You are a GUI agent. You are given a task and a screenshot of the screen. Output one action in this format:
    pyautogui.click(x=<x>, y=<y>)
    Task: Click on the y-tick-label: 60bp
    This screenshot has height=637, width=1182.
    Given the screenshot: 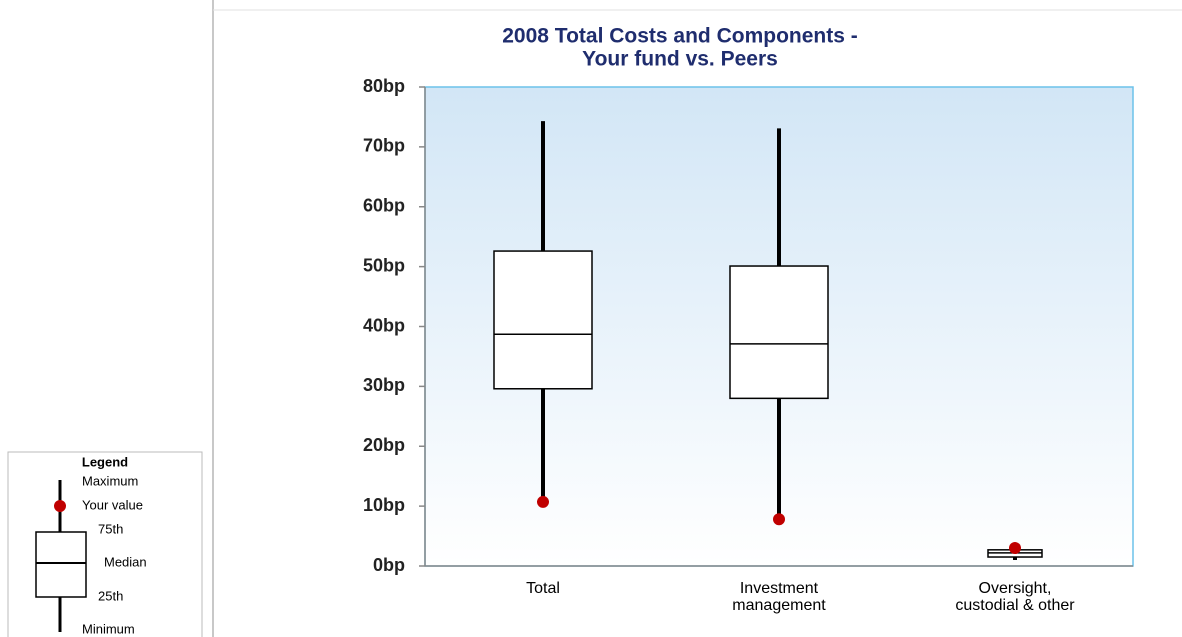 What is the action you would take?
    pyautogui.click(x=384, y=206)
    